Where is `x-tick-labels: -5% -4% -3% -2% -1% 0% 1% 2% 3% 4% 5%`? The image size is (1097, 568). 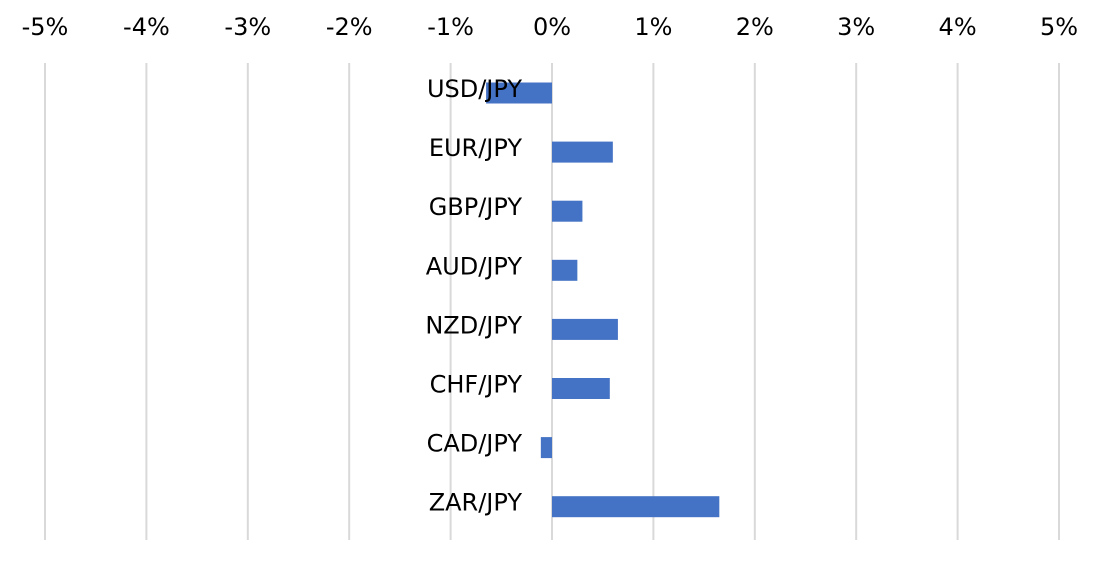
x-tick-labels: -5% -4% -3% -2% -1% 0% 1% 2% 3% 4% 5% is located at coordinates (550, 27).